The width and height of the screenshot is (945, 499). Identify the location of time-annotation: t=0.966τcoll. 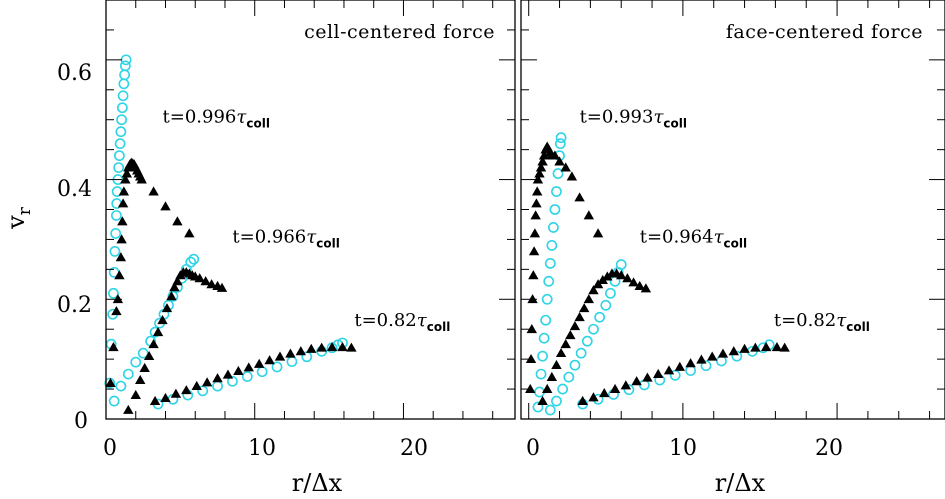
(285, 238).